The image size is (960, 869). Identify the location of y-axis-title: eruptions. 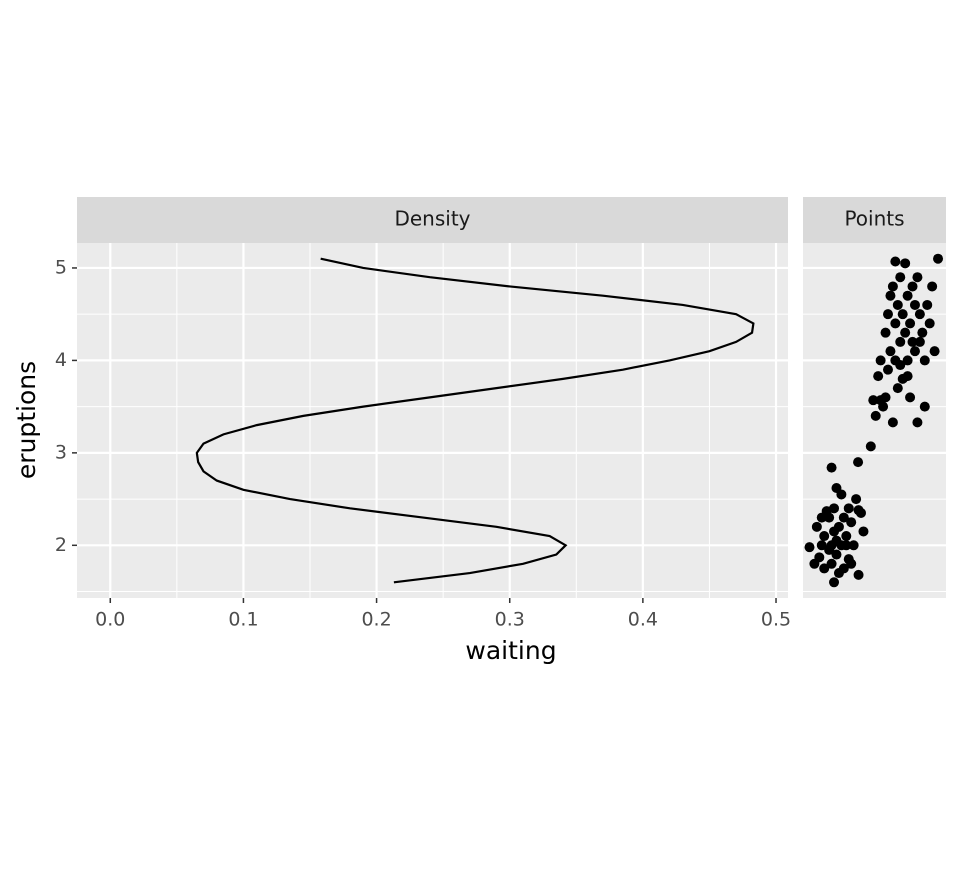
(26, 420).